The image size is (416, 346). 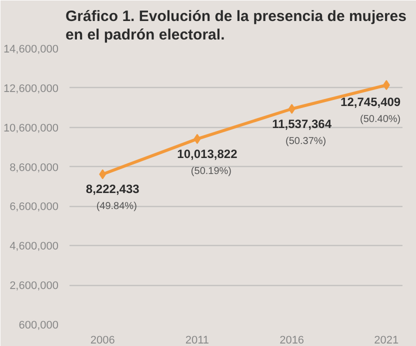 What do you see at coordinates (386, 340) in the screenshot?
I see `x-tick-label: 2021` at bounding box center [386, 340].